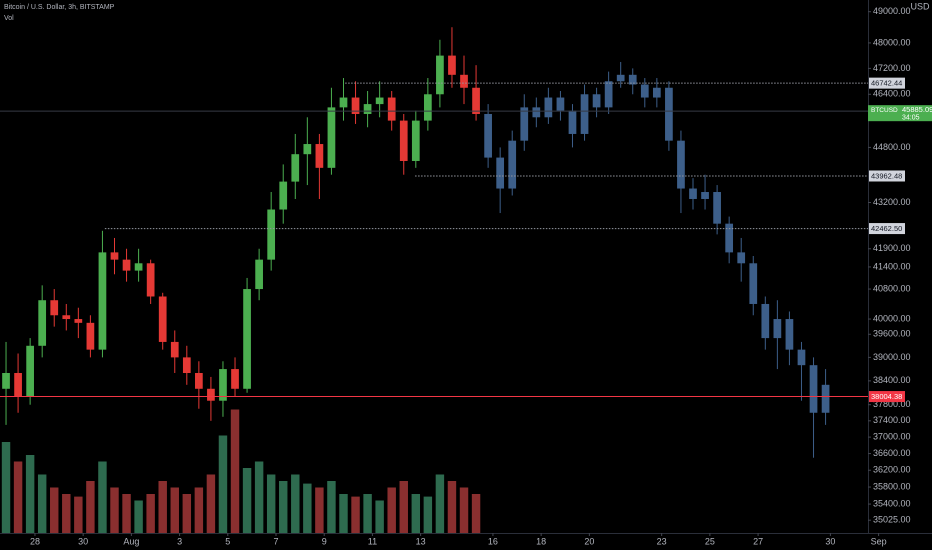 This screenshot has height=550, width=932. Describe the element at coordinates (589, 541) in the screenshot. I see `x-tick-label: 20` at that location.